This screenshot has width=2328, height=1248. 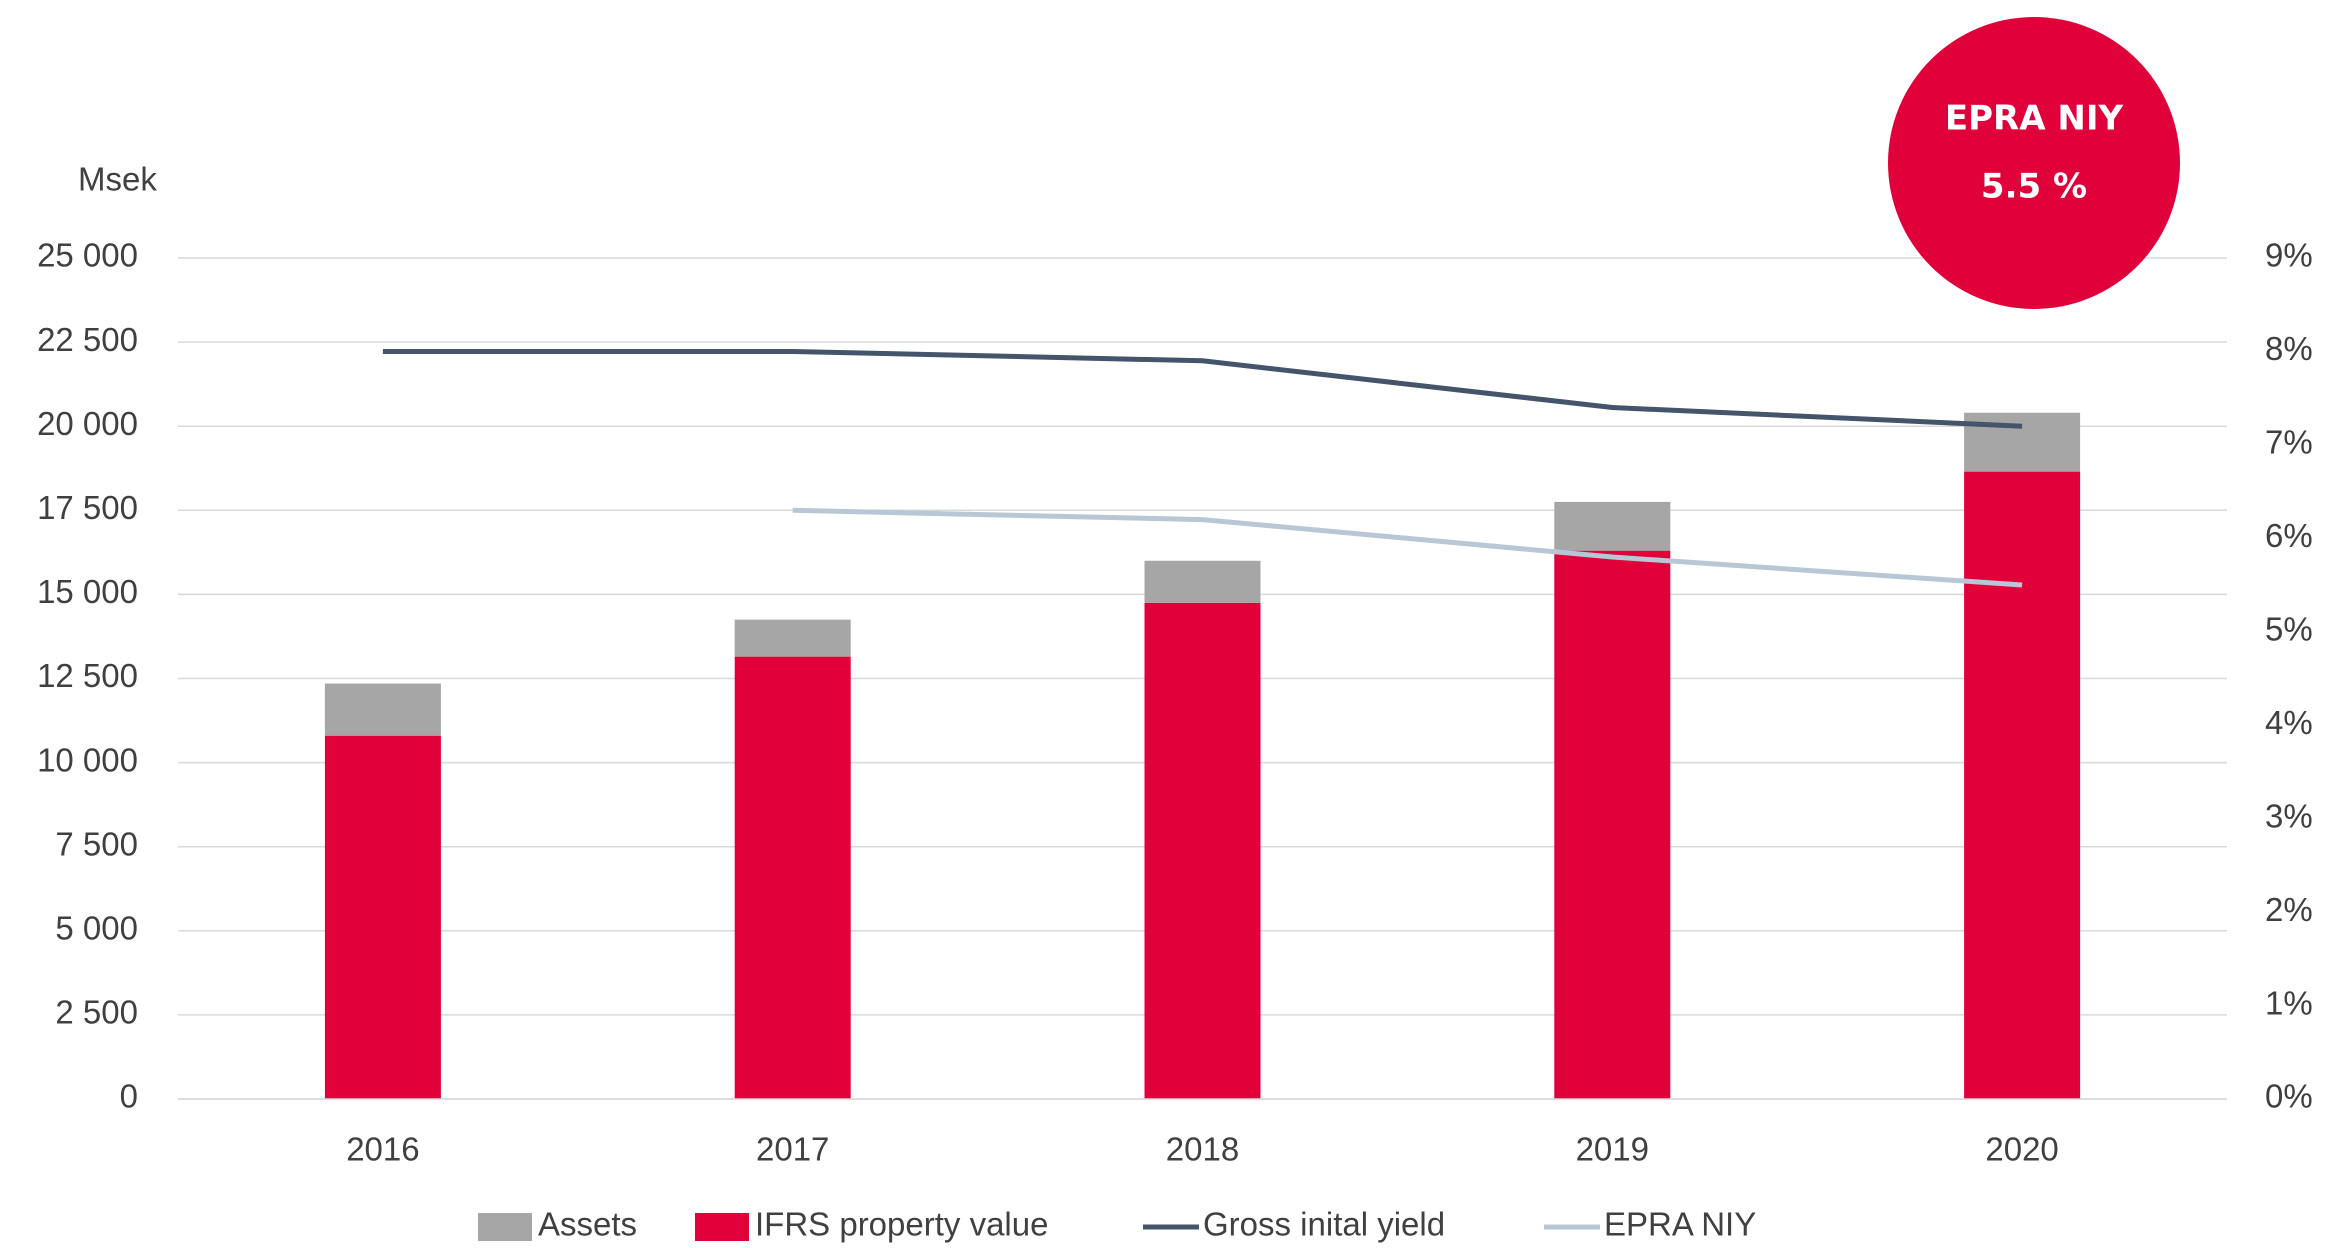 What do you see at coordinates (2289, 628) in the screenshot?
I see `y2-tick-label: 5%` at bounding box center [2289, 628].